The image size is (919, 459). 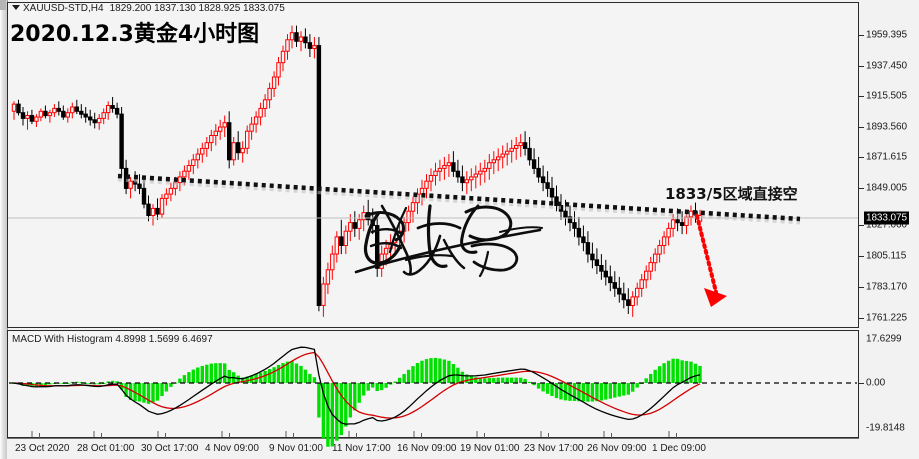 I want to click on trade-signal-annotation: 1833/5区域直接空, so click(x=731, y=194).